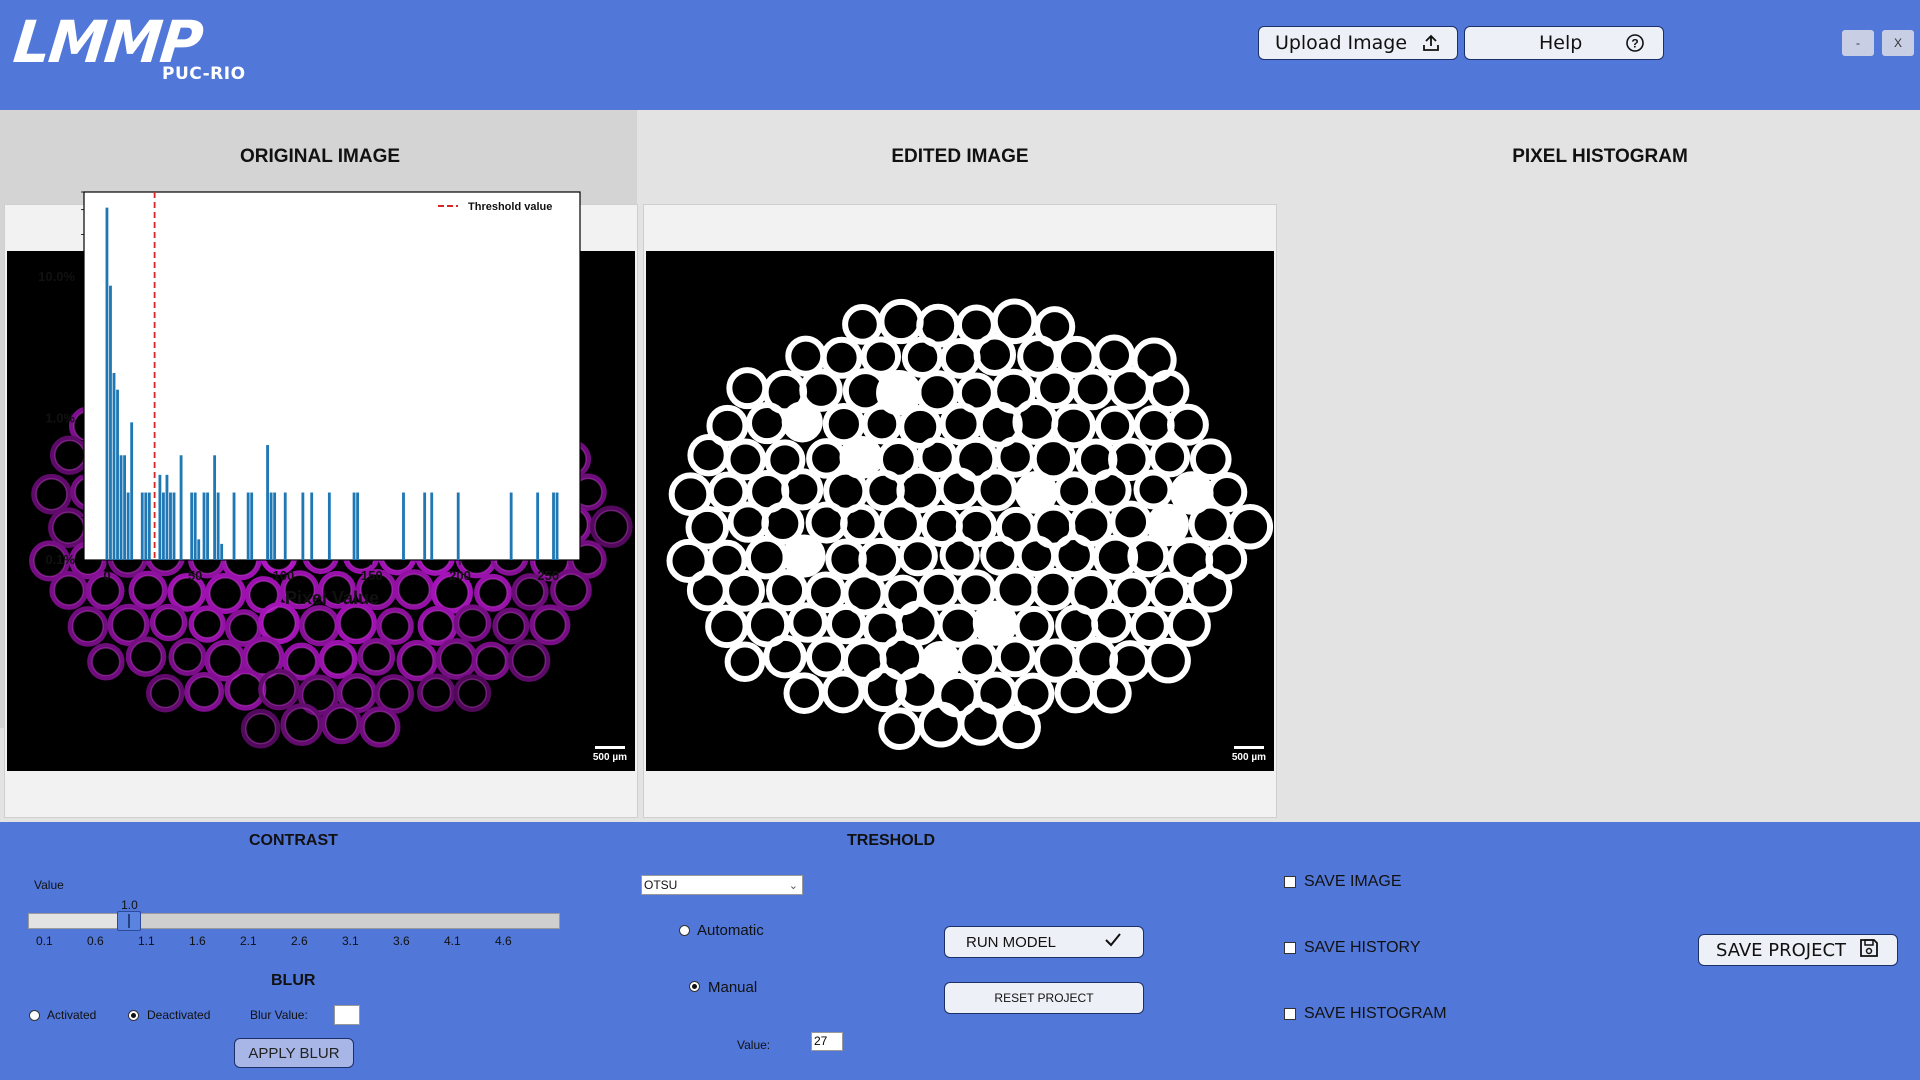 The width and height of the screenshot is (1920, 1080). Describe the element at coordinates (1113, 942) in the screenshot. I see `checkmark-icon` at that location.